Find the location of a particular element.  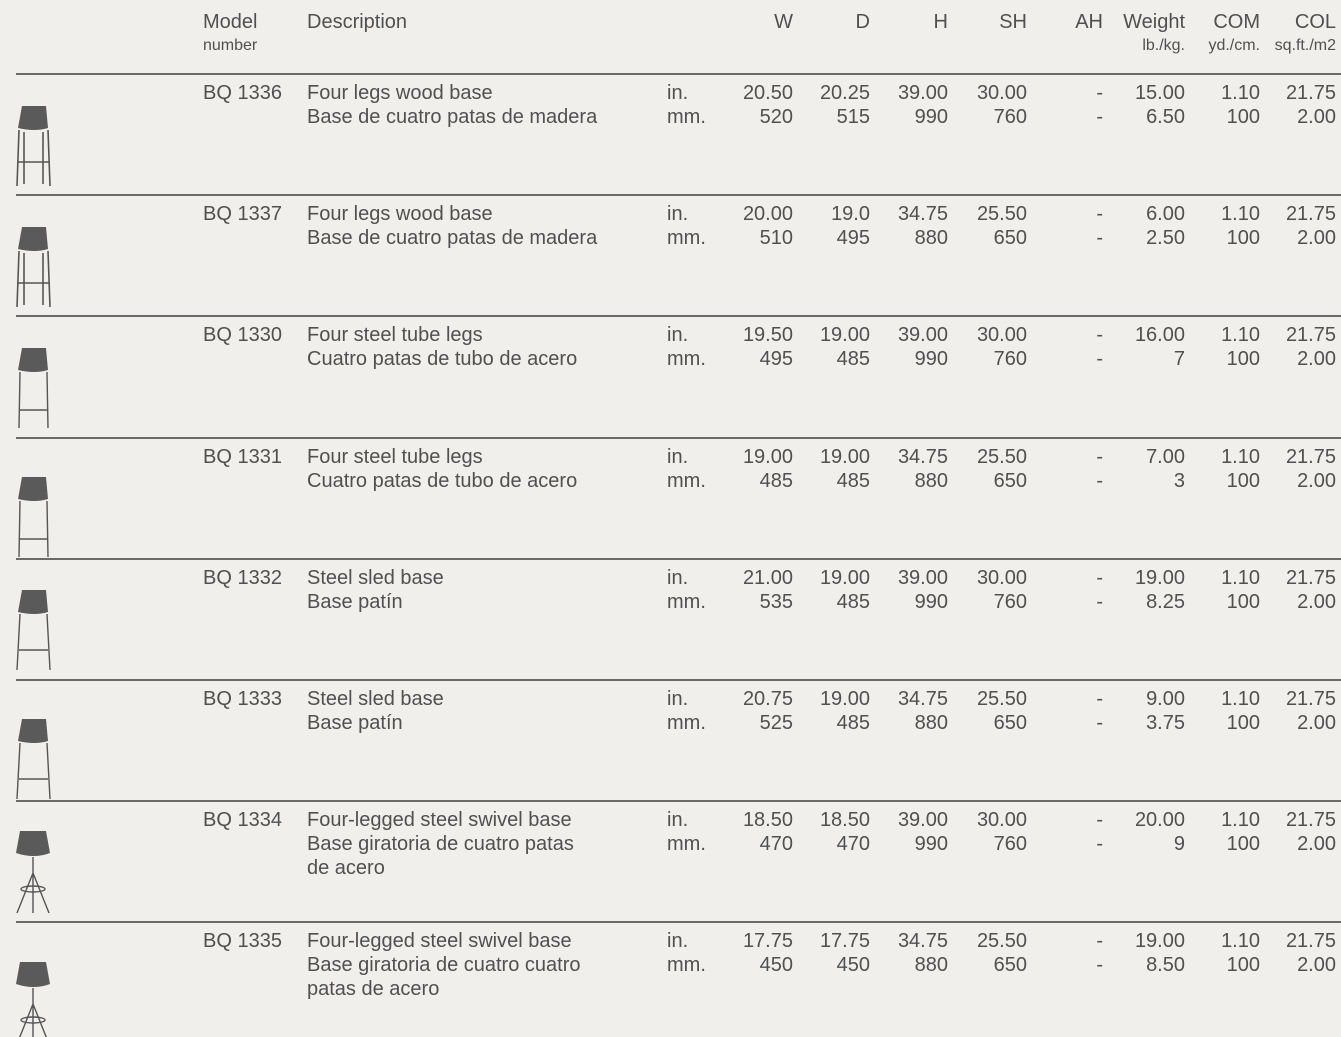

value: 30.00 is located at coordinates (1001, 577).